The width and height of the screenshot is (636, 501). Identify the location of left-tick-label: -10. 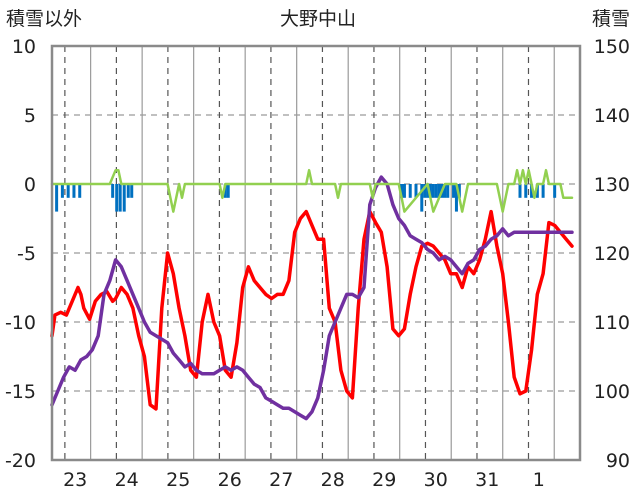
(20, 323).